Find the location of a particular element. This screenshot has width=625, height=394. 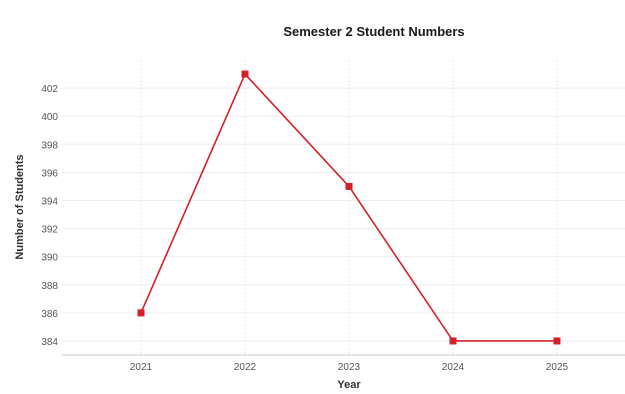

x-tick-label: 2021 is located at coordinates (141, 367).